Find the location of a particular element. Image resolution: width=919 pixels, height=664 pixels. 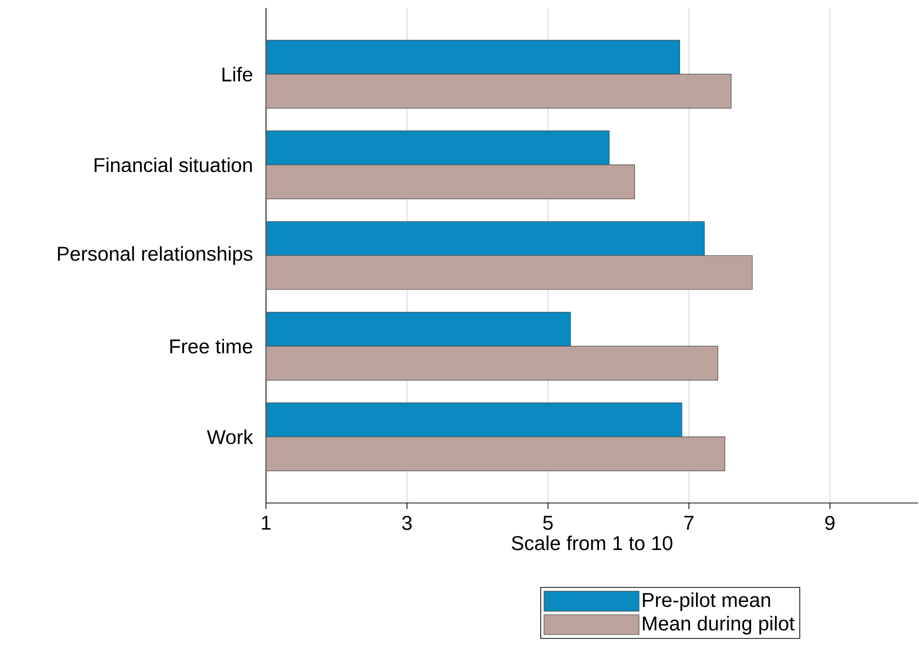

y-tick-label: Free time is located at coordinates (211, 346).